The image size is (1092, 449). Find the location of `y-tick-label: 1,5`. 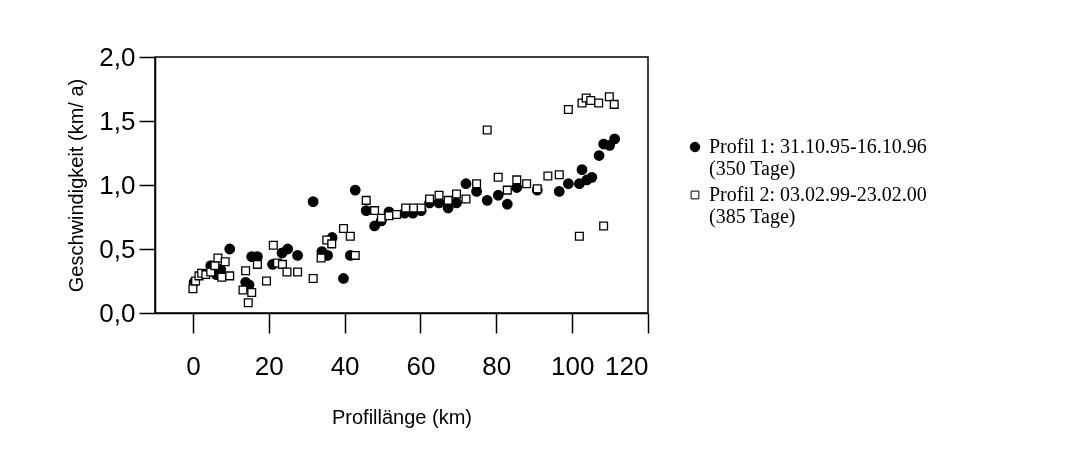

y-tick-label: 1,5 is located at coordinates (117, 120).